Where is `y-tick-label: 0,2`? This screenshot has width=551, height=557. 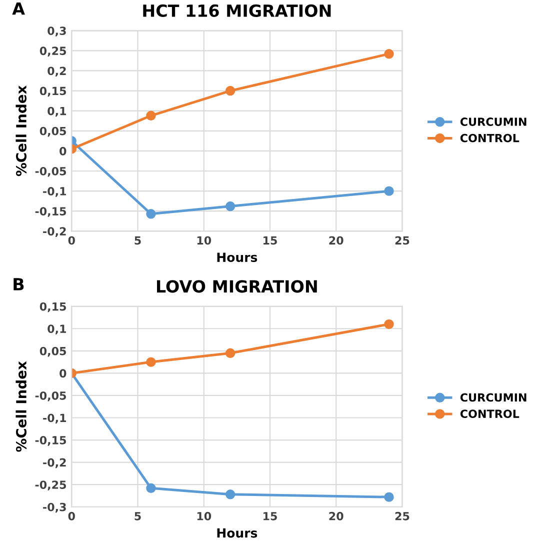 y-tick-label: 0,2 is located at coordinates (57, 71).